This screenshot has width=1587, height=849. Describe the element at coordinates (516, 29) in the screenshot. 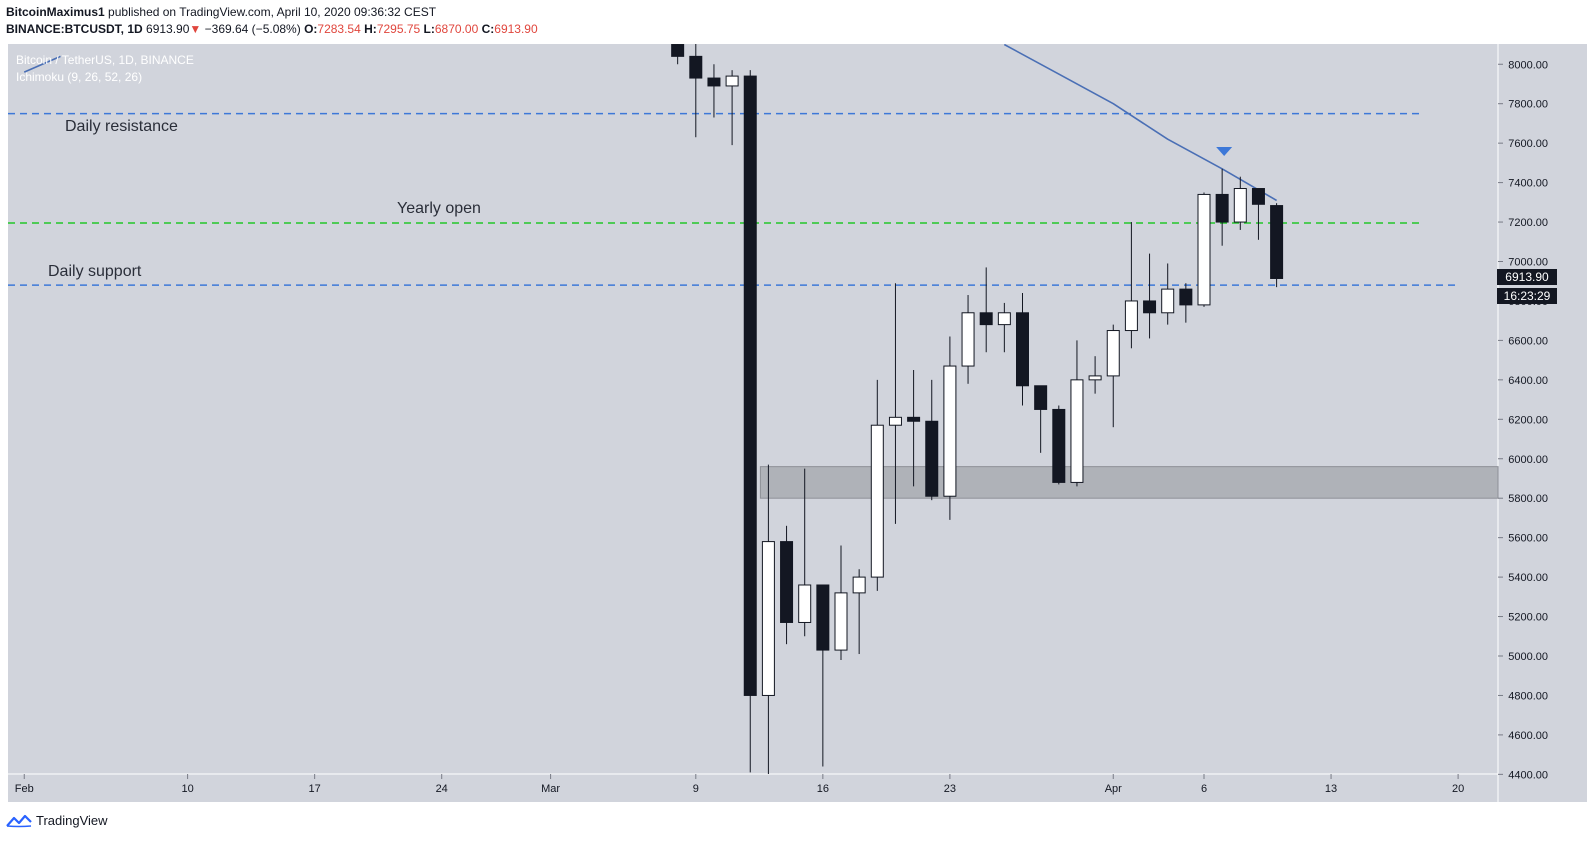

I see `close-value: 6913.90` at that location.